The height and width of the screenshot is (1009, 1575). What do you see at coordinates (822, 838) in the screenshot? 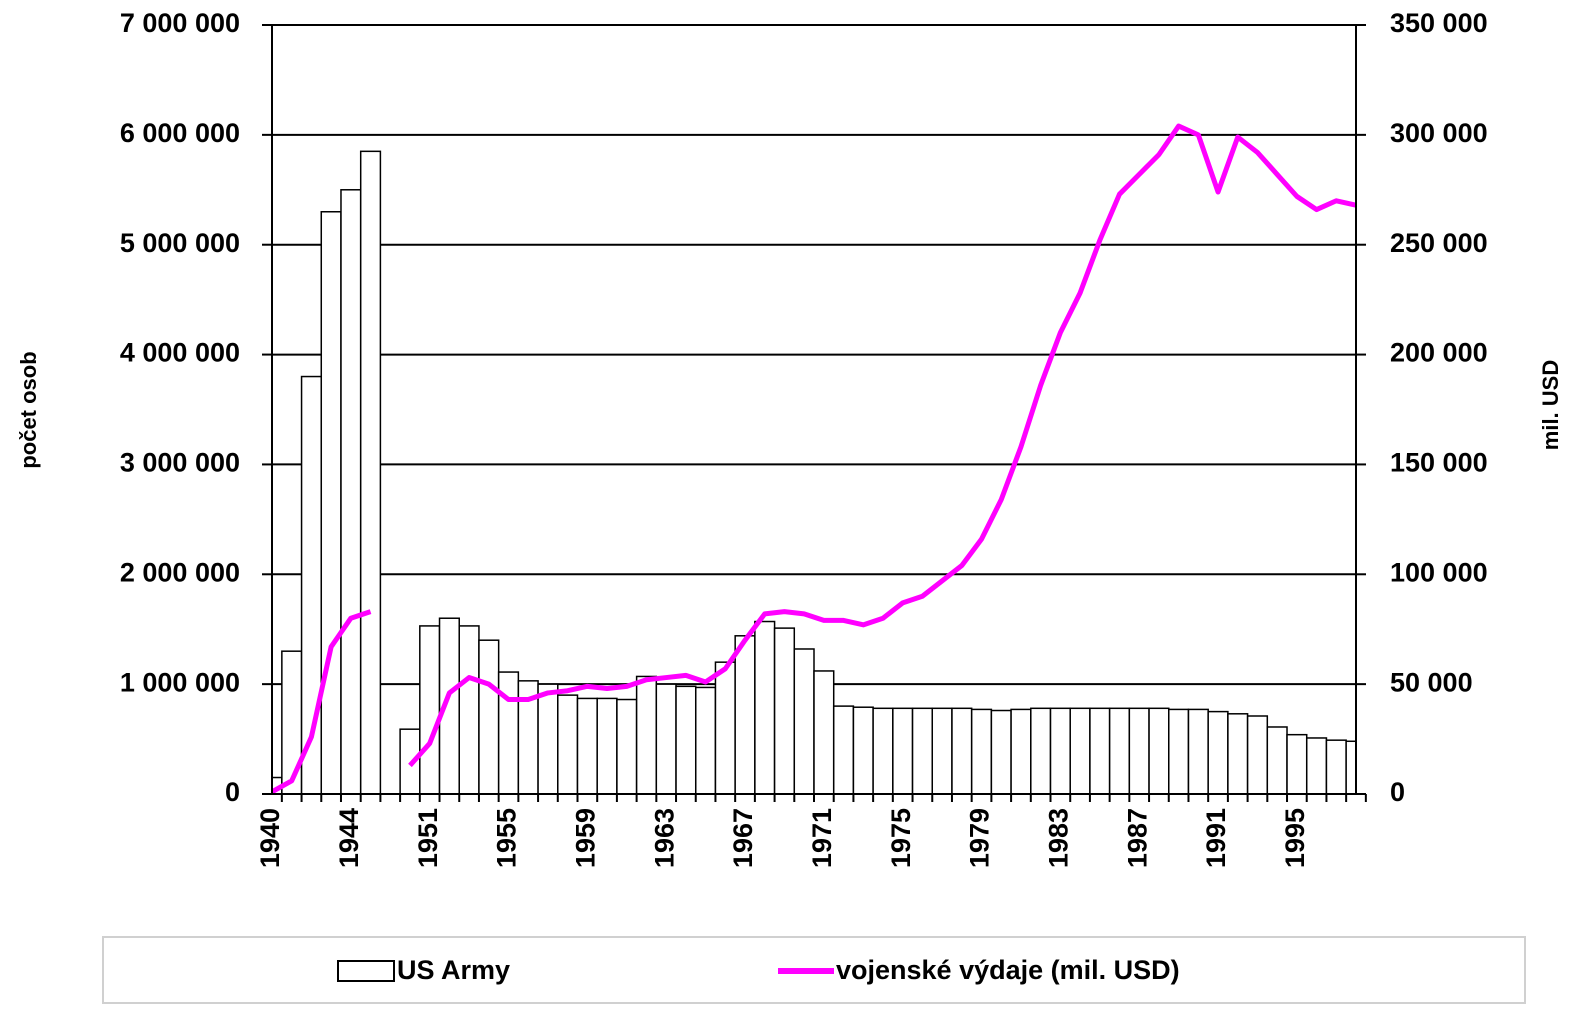
I see `x-tick-label: 1971` at bounding box center [822, 838].